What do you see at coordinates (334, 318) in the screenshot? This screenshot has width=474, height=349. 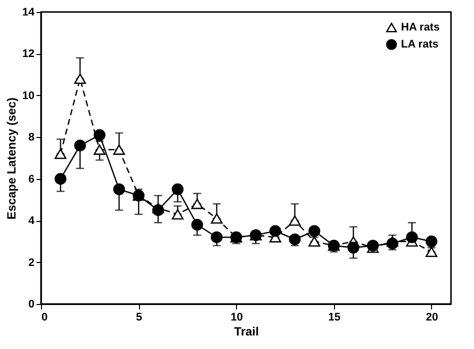 I see `x-tick-label: 15` at bounding box center [334, 318].